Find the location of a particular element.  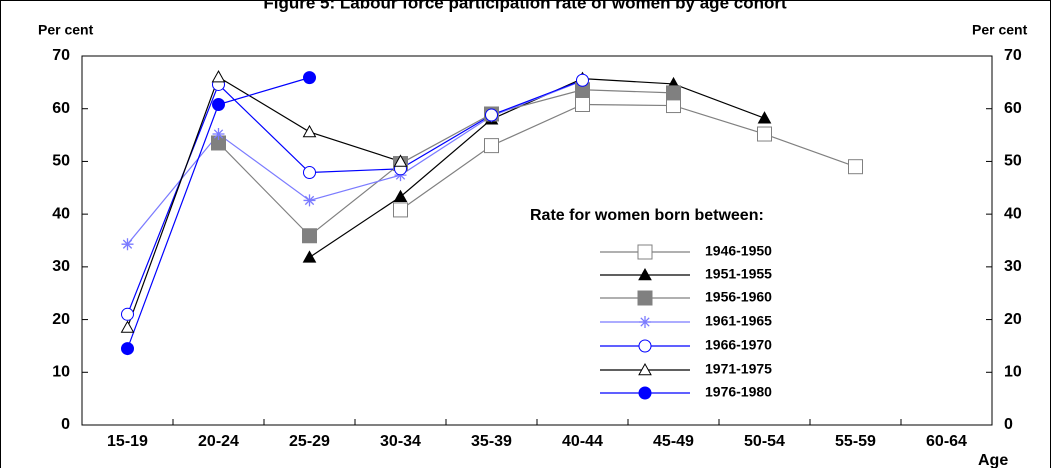

y-tick-label: 0 is located at coordinates (65, 424).